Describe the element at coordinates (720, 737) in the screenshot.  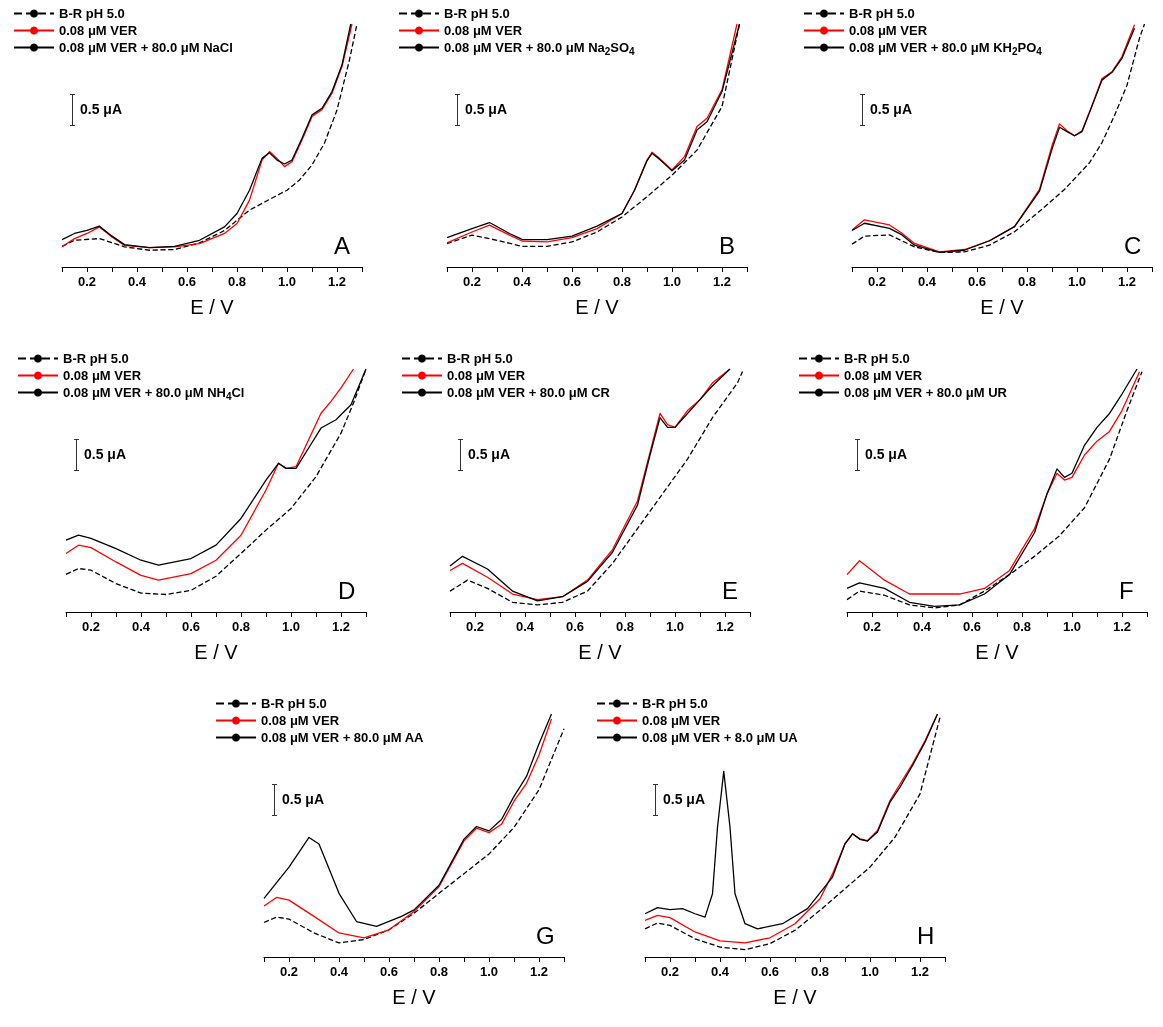
I see `legend-label: 0.08 μM VER + 8.0 μM UA` at that location.